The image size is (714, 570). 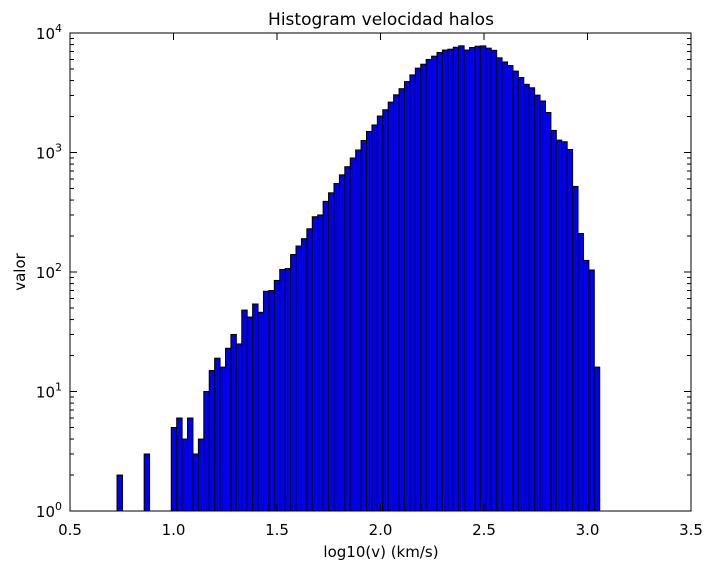 What do you see at coordinates (588, 530) in the screenshot?
I see `x-tick-label: 3.0` at bounding box center [588, 530].